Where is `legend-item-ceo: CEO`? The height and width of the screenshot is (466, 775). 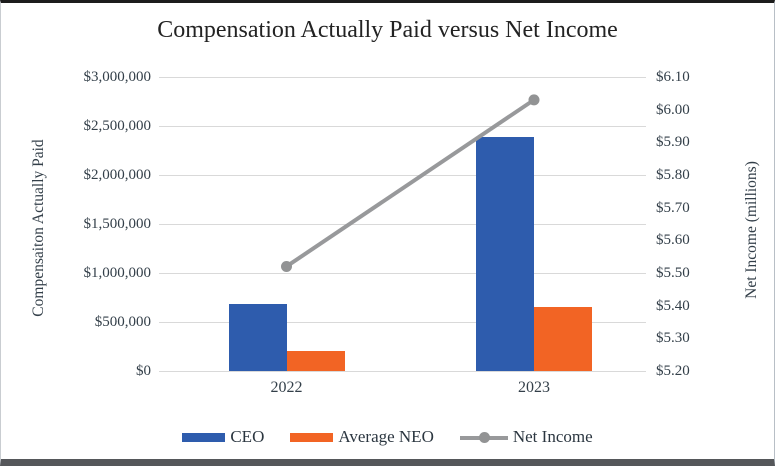 legend-item-ceo: CEO is located at coordinates (223, 437).